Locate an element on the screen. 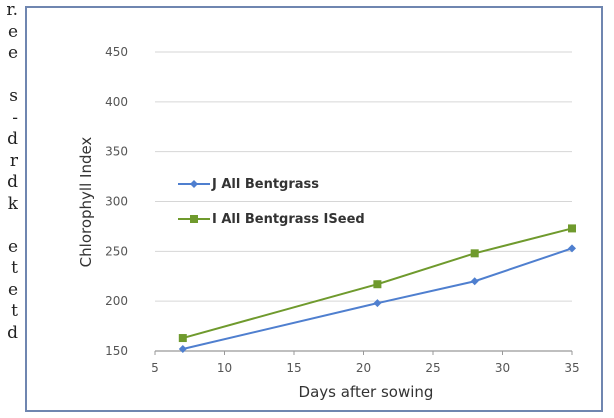  y-tick-label: 350 is located at coordinates (116, 152).